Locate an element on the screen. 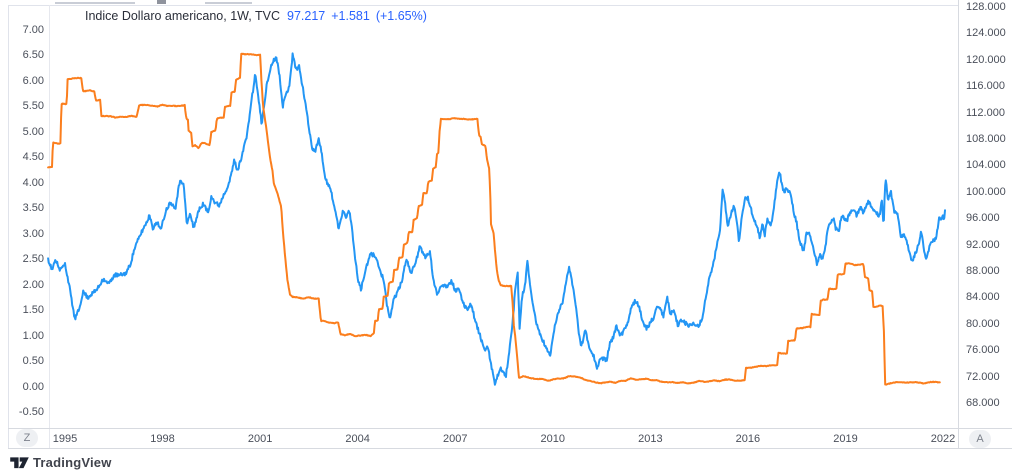 The image size is (1024, 475). left-axis-tick: 3.50 is located at coordinates (33, 208).